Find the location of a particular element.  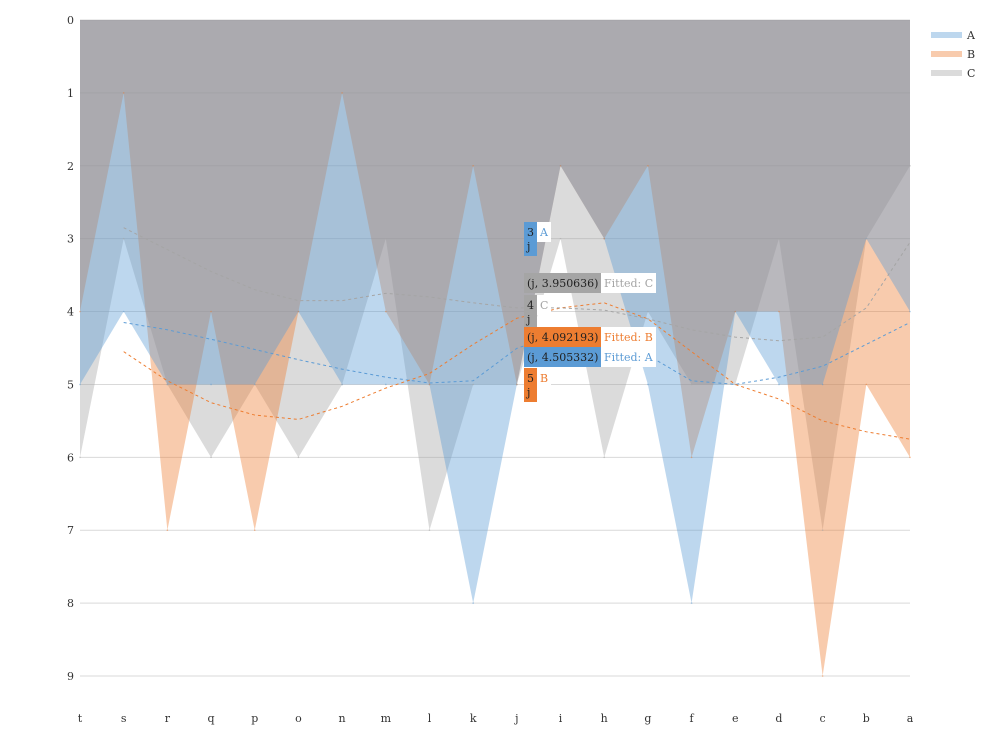

x-tick-label: g is located at coordinates (647, 718).